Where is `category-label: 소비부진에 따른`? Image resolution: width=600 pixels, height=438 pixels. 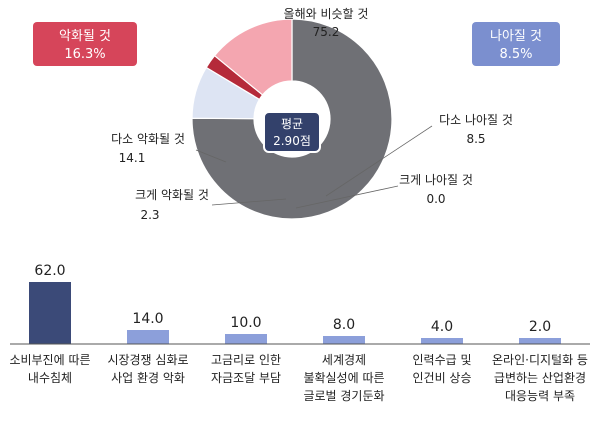
category-label: 소비부진에 따른 is located at coordinates (49, 360).